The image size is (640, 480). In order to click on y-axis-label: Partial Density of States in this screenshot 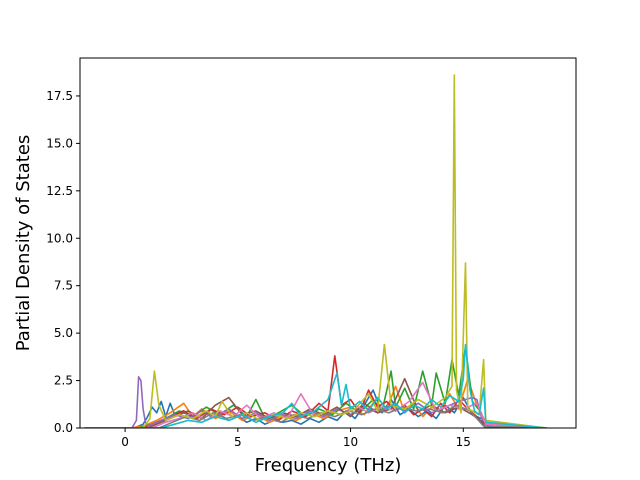, I will do `click(23, 243)`.